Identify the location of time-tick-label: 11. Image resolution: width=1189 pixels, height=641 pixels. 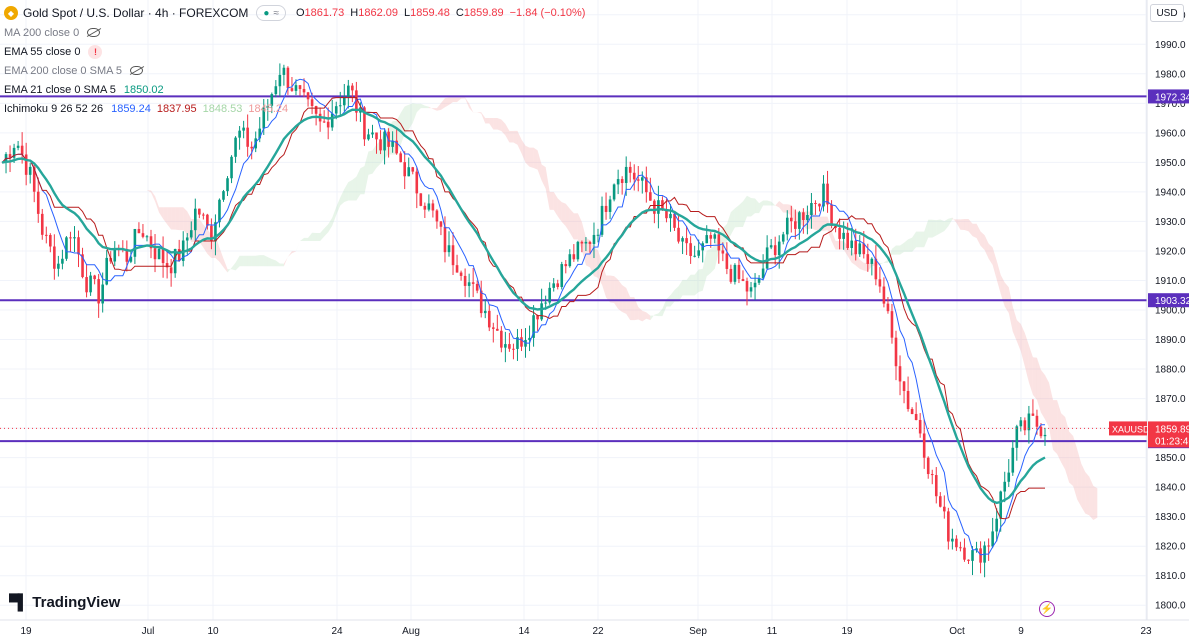
(772, 631).